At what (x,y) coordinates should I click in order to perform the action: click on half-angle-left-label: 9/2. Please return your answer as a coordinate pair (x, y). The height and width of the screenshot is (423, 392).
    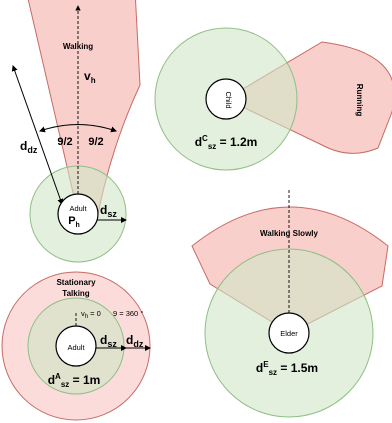
    Looking at the image, I should click on (64, 142).